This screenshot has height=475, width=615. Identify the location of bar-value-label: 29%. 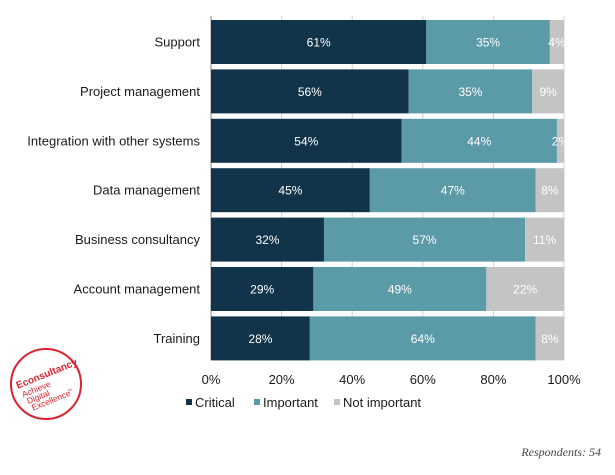
(262, 290).